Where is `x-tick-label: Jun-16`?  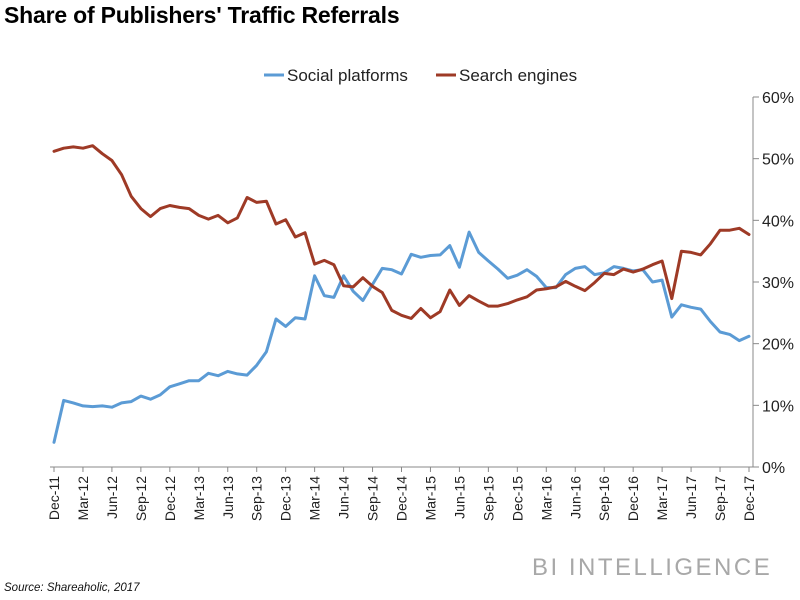 x-tick-label: Jun-16 is located at coordinates (575, 497).